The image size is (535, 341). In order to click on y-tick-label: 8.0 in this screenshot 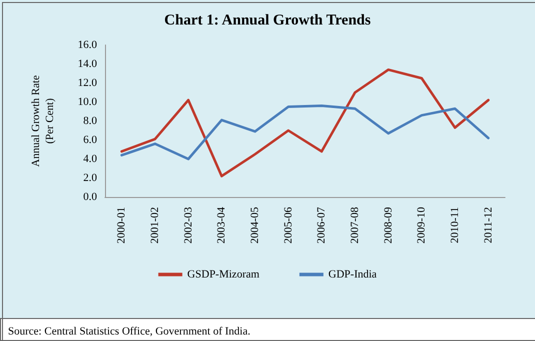, I will do `click(90, 121)`.